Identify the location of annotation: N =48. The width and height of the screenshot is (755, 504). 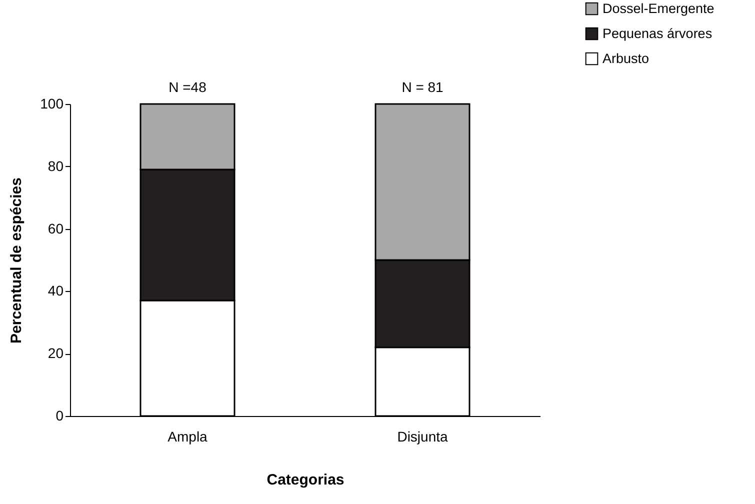
(187, 87).